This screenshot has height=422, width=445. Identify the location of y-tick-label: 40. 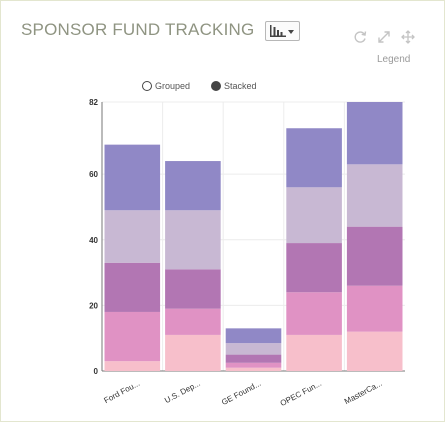
(93, 240).